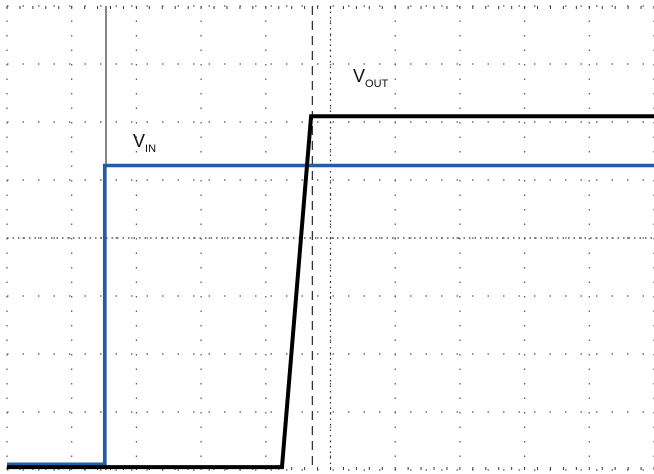 This screenshot has width=654, height=474. I want to click on vout-label: VOUT, so click(371, 78).